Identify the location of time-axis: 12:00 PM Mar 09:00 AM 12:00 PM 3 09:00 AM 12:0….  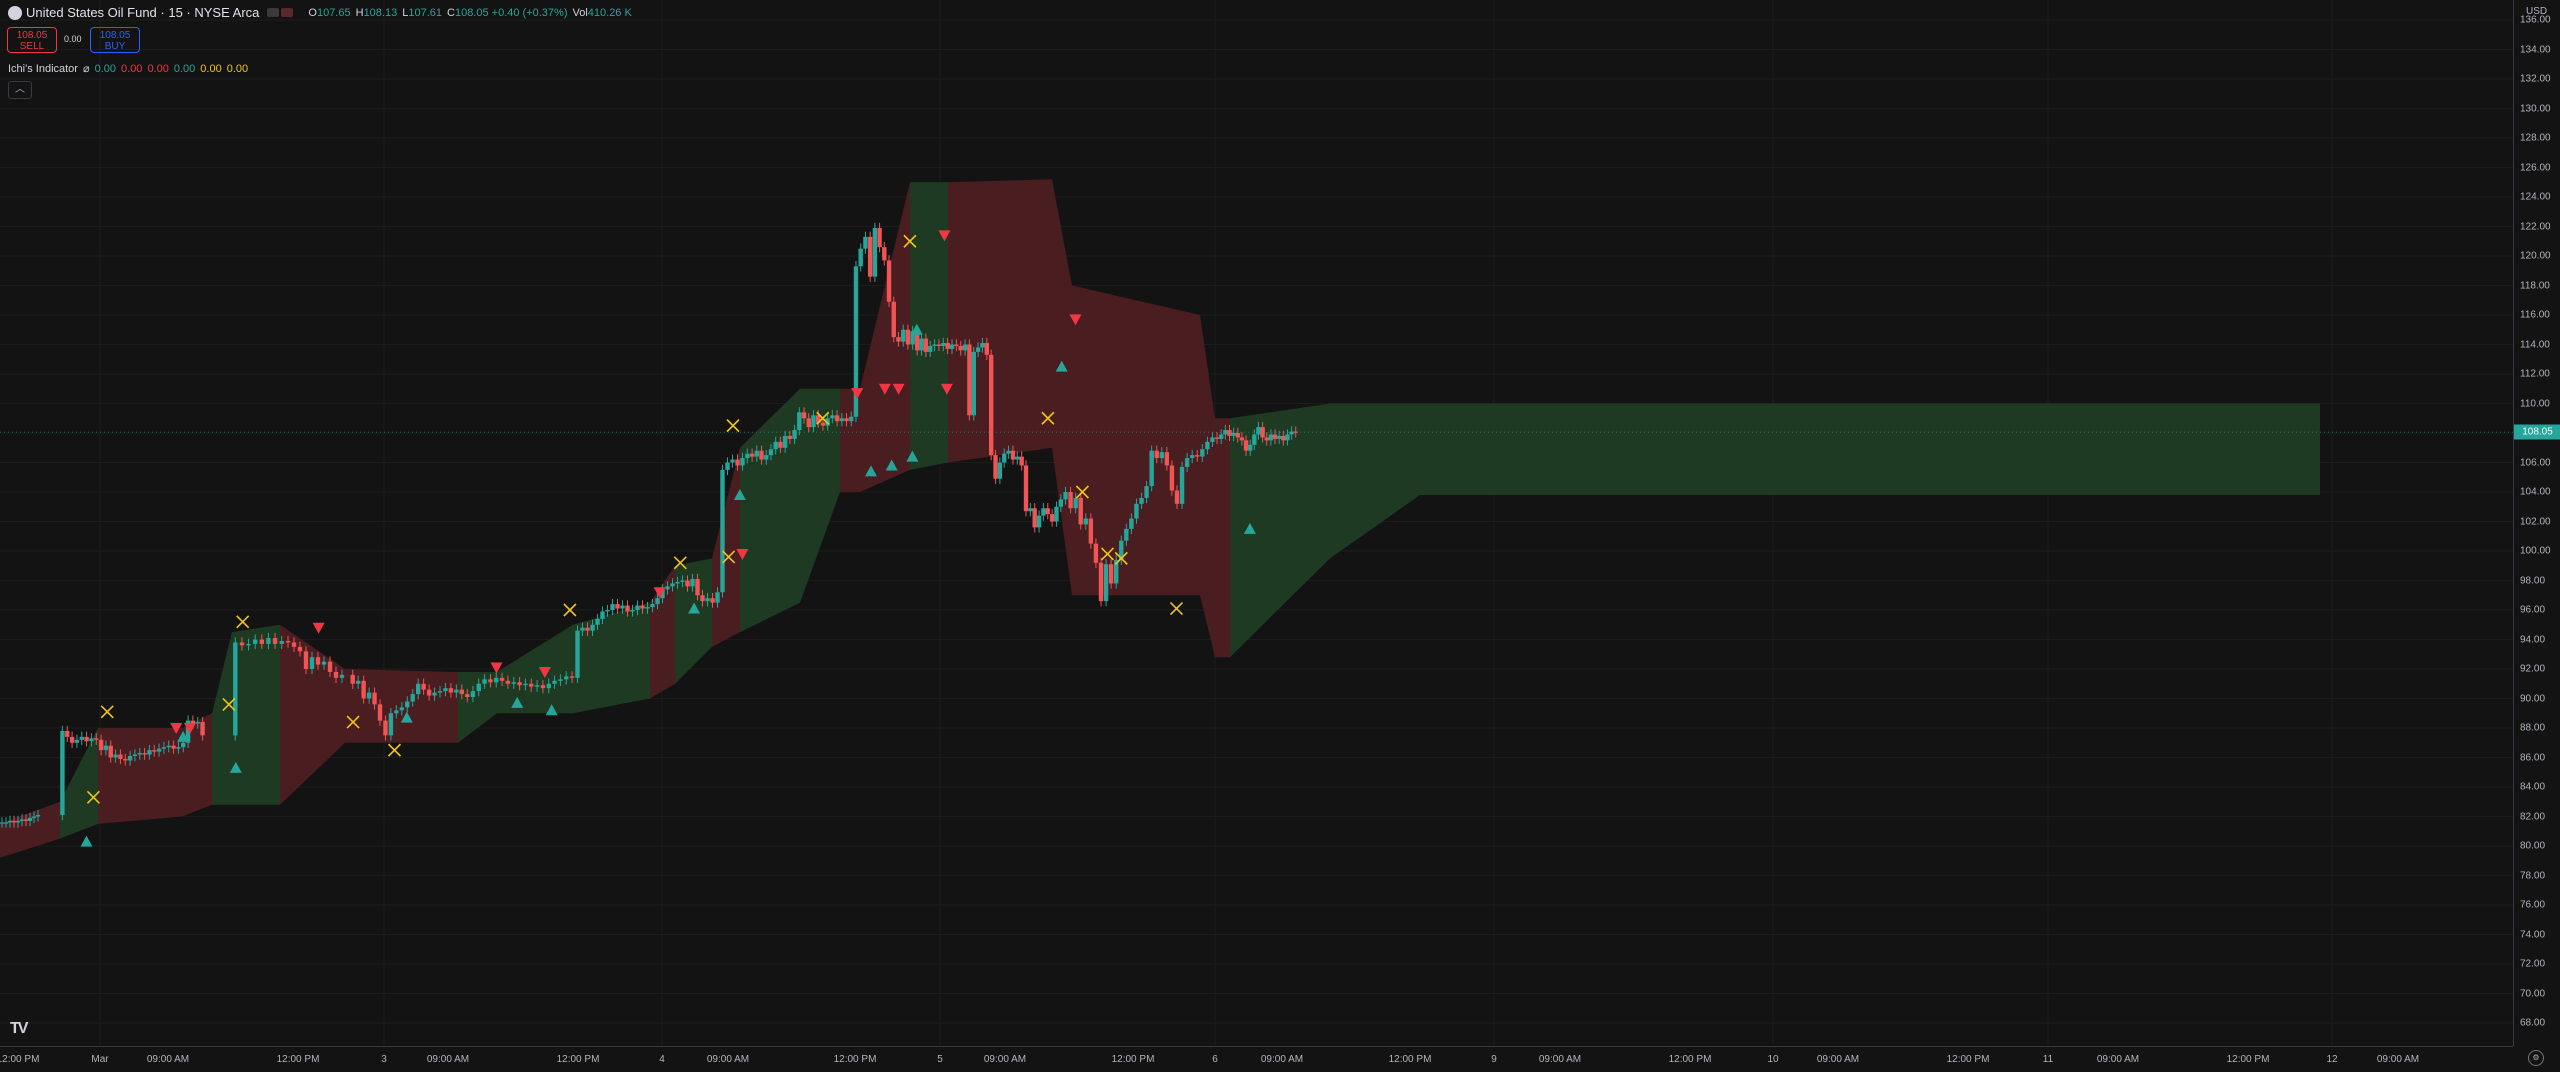
(1256, 1059).